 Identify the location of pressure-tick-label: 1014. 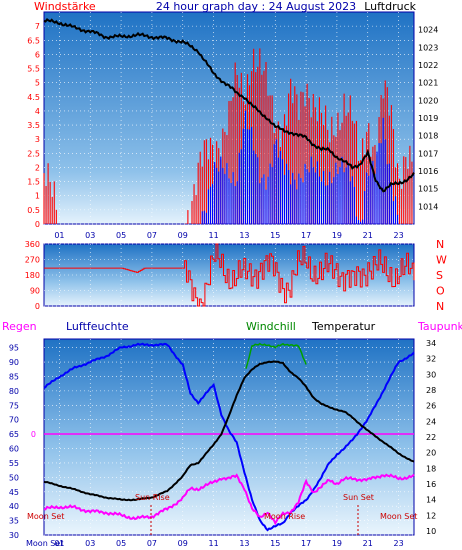
(428, 206).